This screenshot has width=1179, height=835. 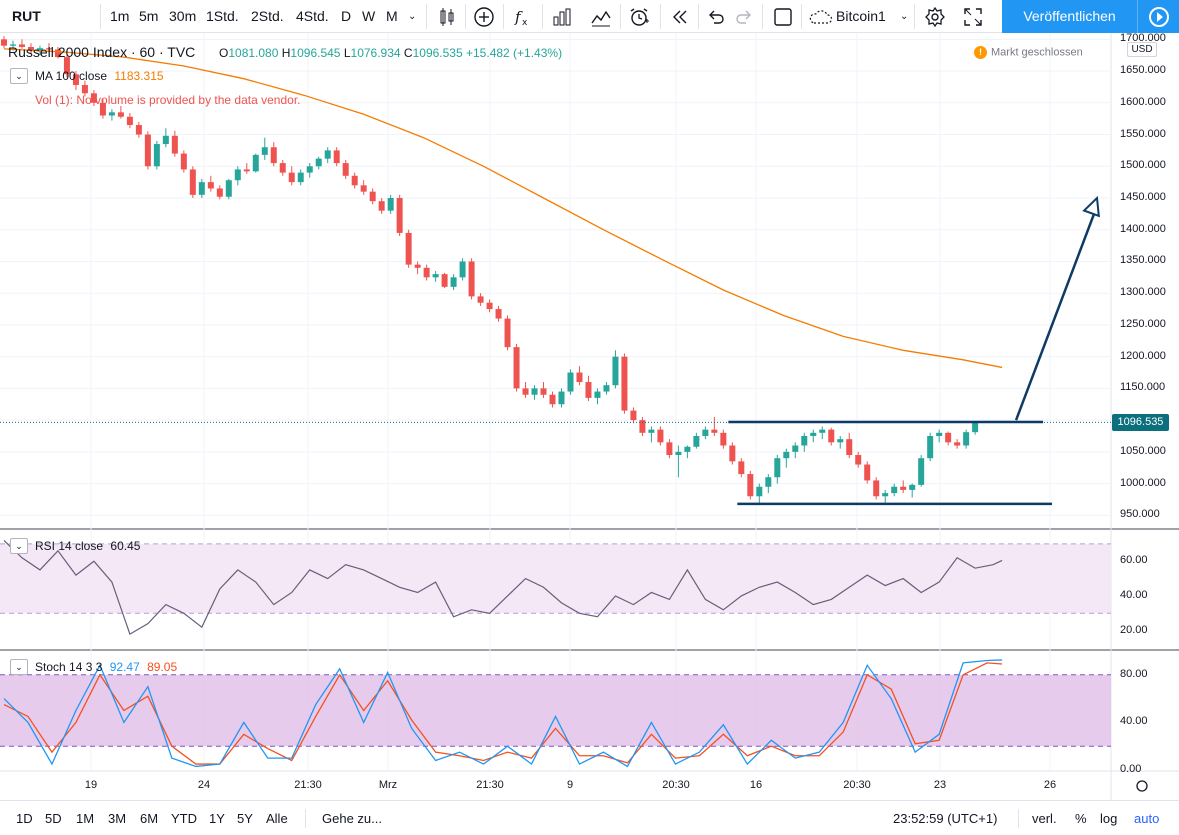 What do you see at coordinates (1050, 785) in the screenshot?
I see `time-tick-label: 26` at bounding box center [1050, 785].